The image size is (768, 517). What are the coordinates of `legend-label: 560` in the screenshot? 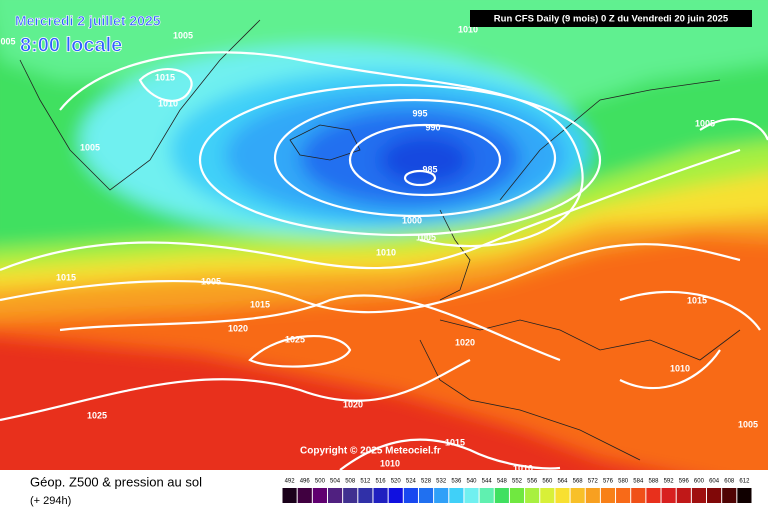 It's located at (547, 482).